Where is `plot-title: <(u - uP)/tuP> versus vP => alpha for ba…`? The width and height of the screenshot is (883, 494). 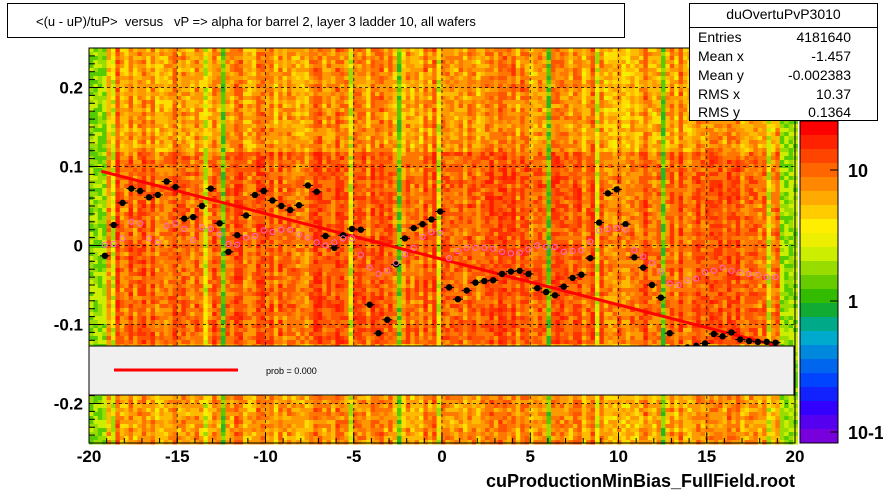 plot-title: <(u - uP)/tuP> versus vP => alpha for ba… is located at coordinates (256, 21).